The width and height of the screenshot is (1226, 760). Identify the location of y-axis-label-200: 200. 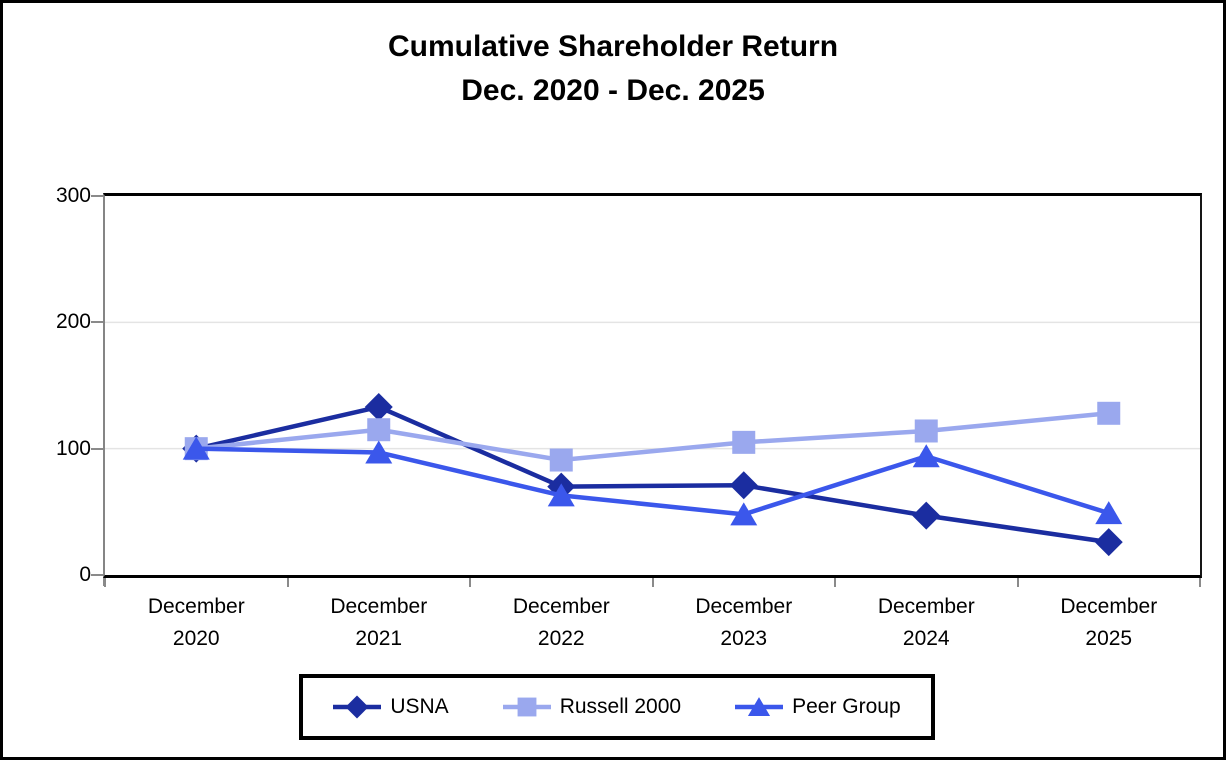
(73, 322).